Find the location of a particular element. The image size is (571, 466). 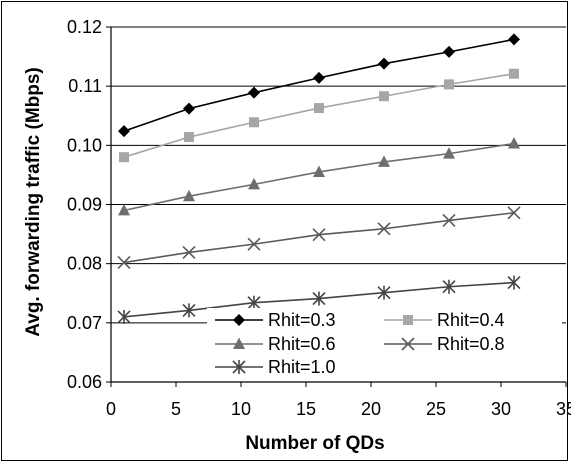

legend-label: Rhit=0.8 is located at coordinates (471, 344).